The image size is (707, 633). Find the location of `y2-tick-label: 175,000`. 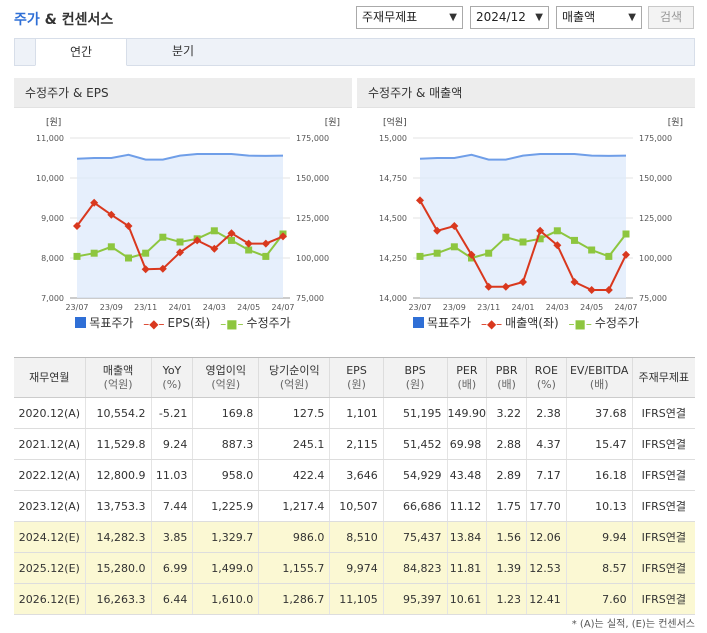

y2-tick-label: 175,000 is located at coordinates (655, 138).